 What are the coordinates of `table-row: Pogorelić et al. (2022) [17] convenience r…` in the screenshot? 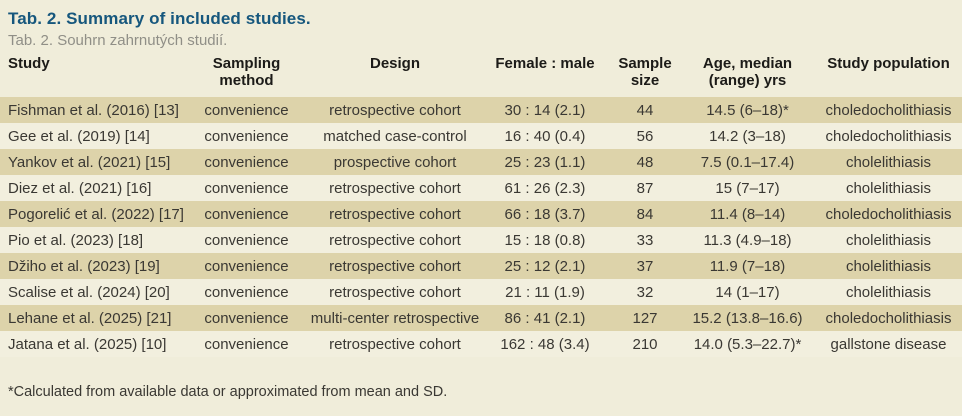 It's located at (481, 214).